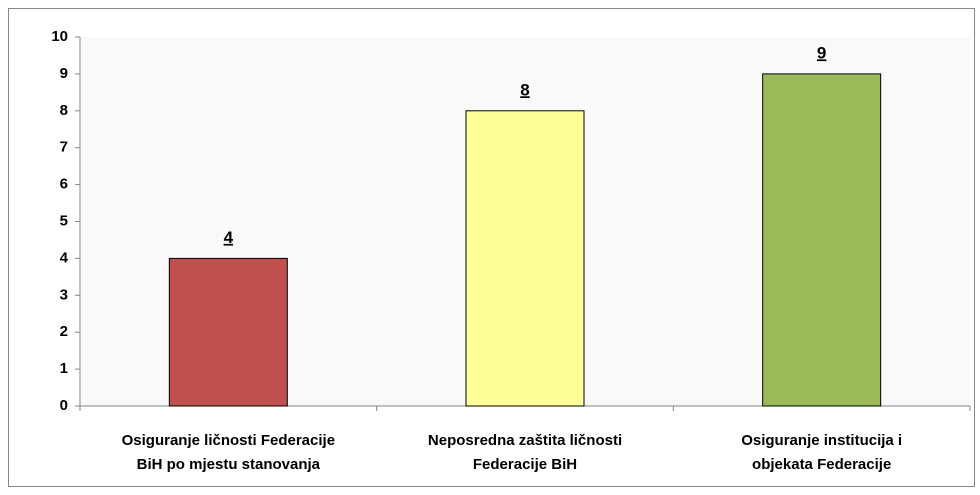  What do you see at coordinates (525, 464) in the screenshot?
I see `x-tick-label: Federacije BiH` at bounding box center [525, 464].